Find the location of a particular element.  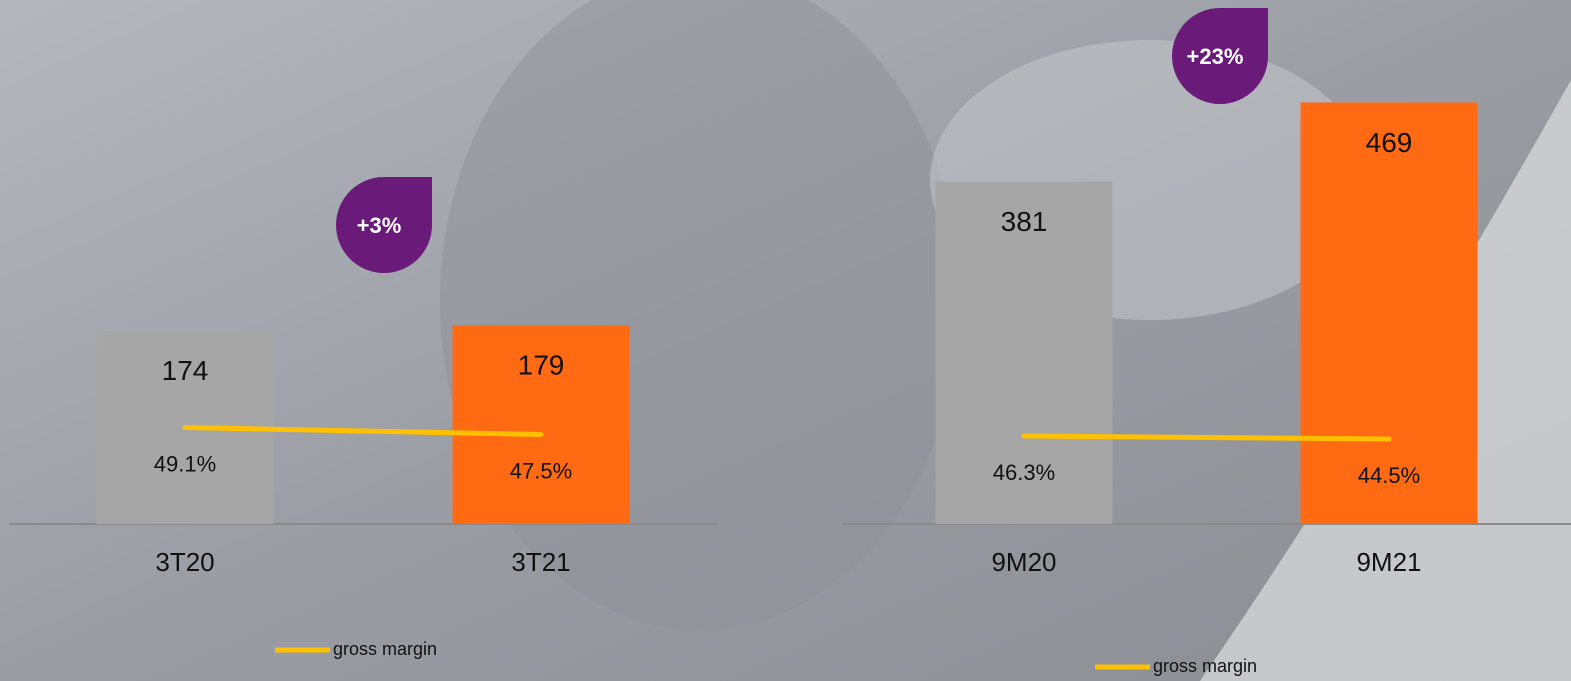

x-tick-label: 3T21 is located at coordinates (540, 562).